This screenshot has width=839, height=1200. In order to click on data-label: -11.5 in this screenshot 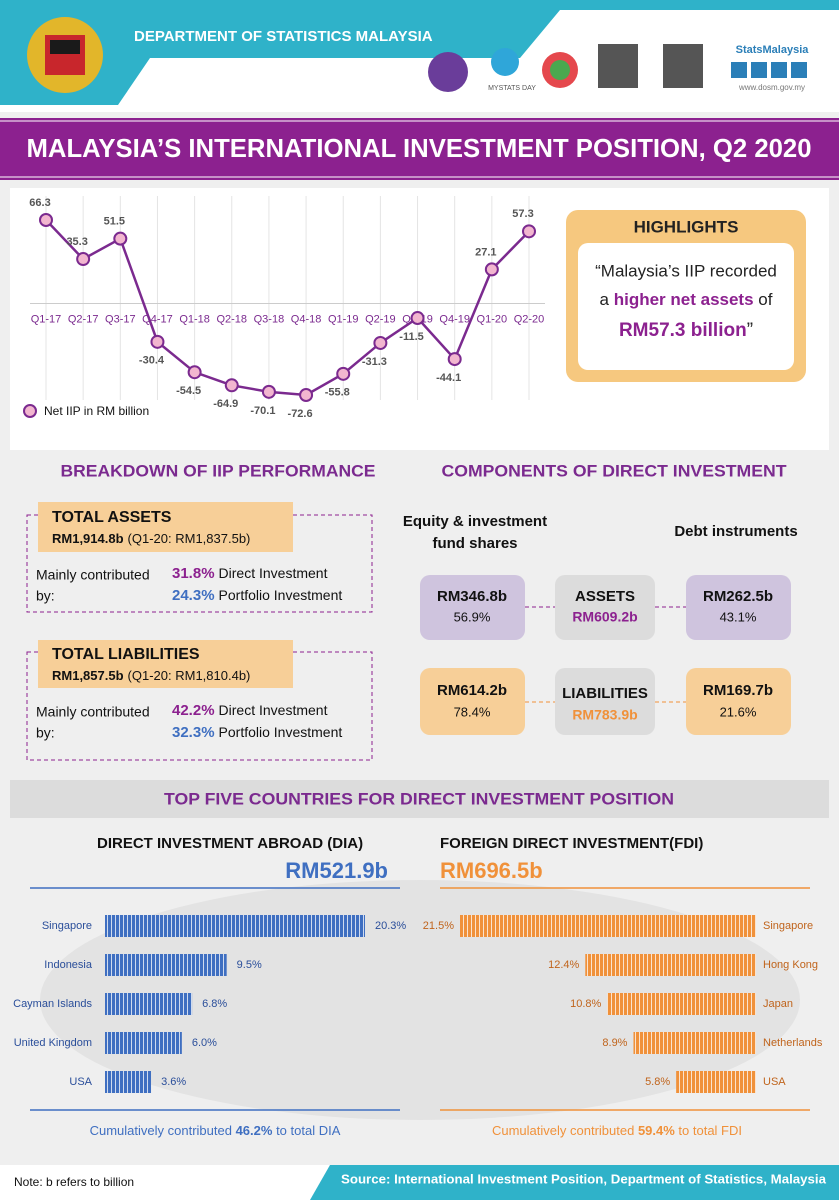, I will do `click(411, 337)`.